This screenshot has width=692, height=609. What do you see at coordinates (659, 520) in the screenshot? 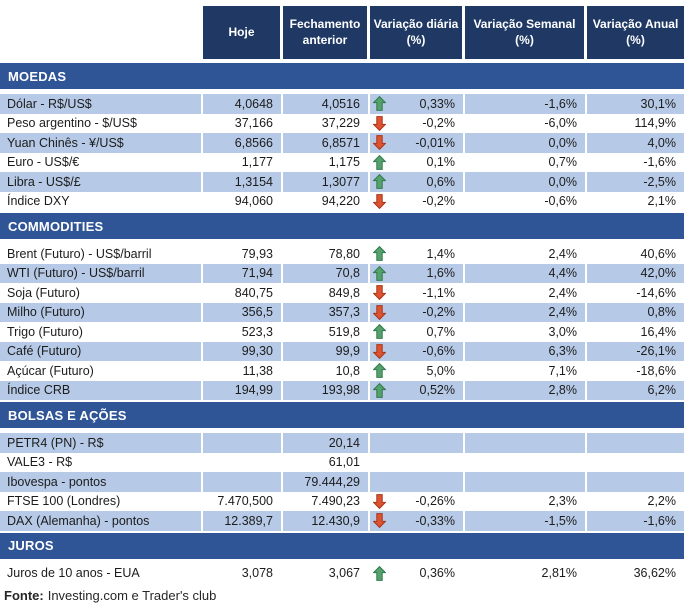
I see `variacao-anual-value: -1,6%` at bounding box center [659, 520].